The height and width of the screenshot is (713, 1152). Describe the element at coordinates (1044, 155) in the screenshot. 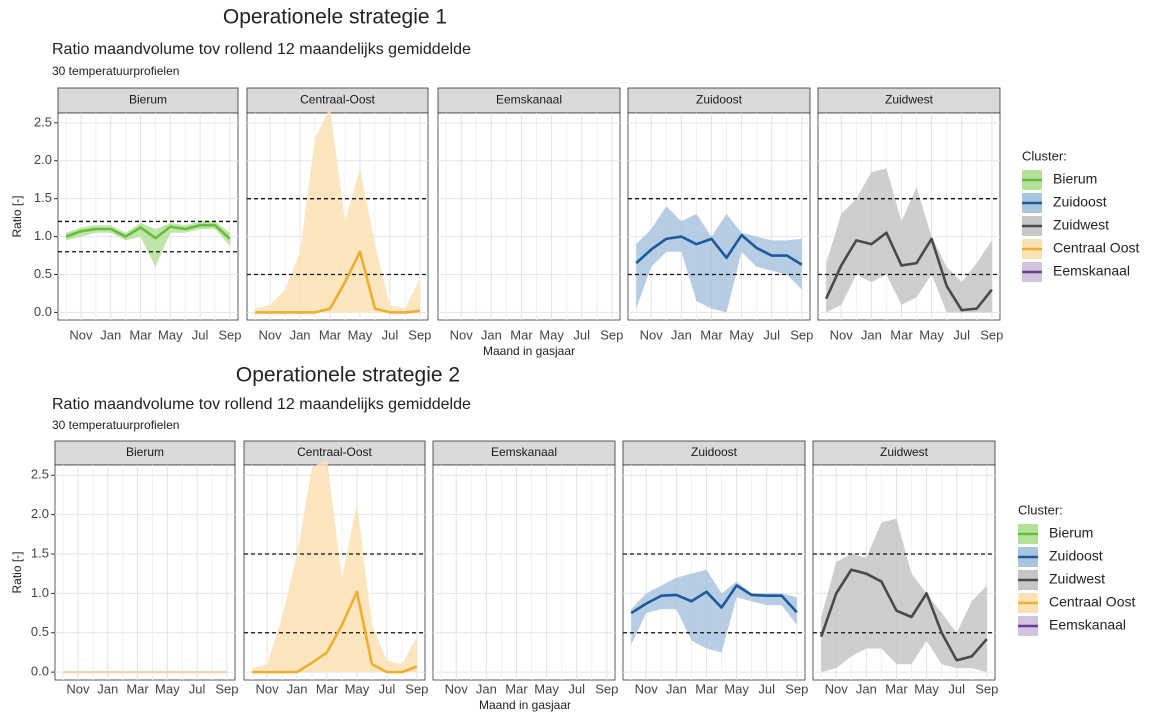

I see `legend-title: Cluster:` at that location.